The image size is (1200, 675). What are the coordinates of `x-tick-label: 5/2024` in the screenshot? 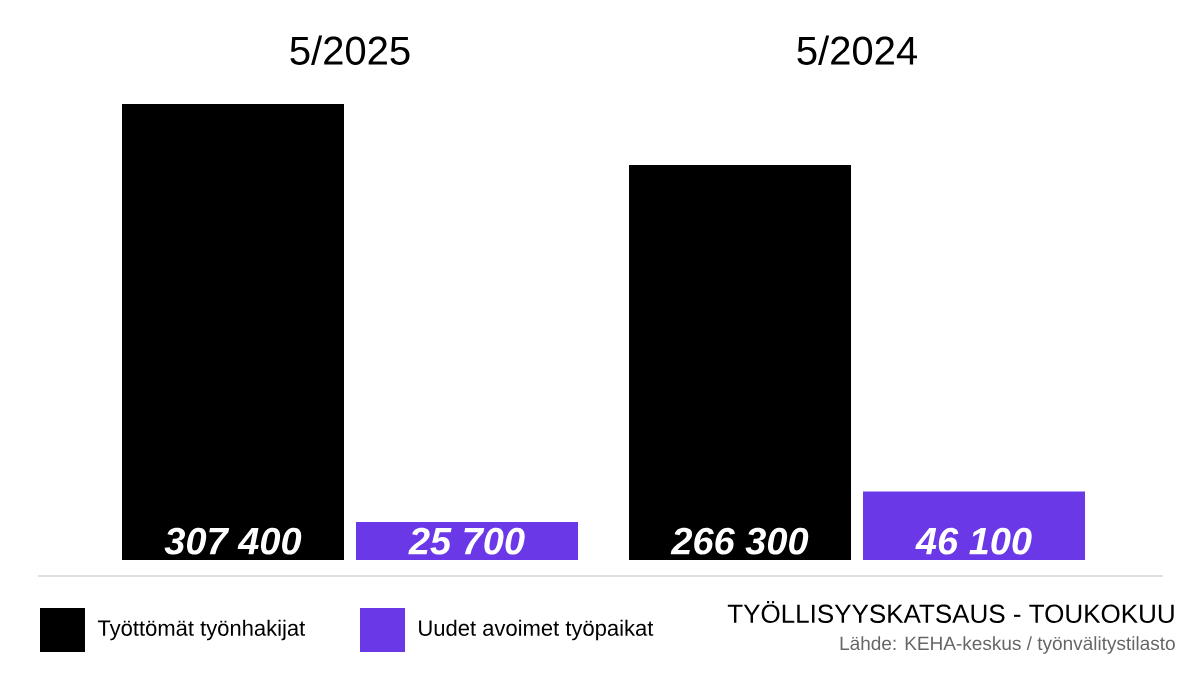 It's located at (857, 50).